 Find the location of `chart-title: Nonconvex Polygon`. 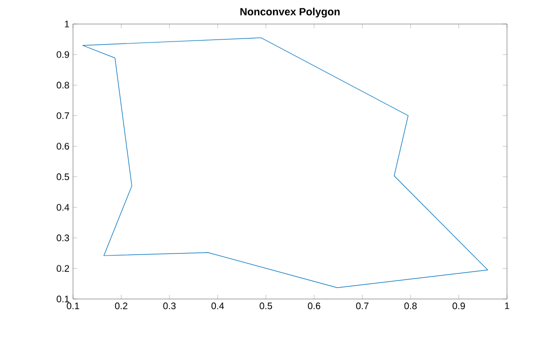

chart-title: Nonconvex Polygon is located at coordinates (290, 13).